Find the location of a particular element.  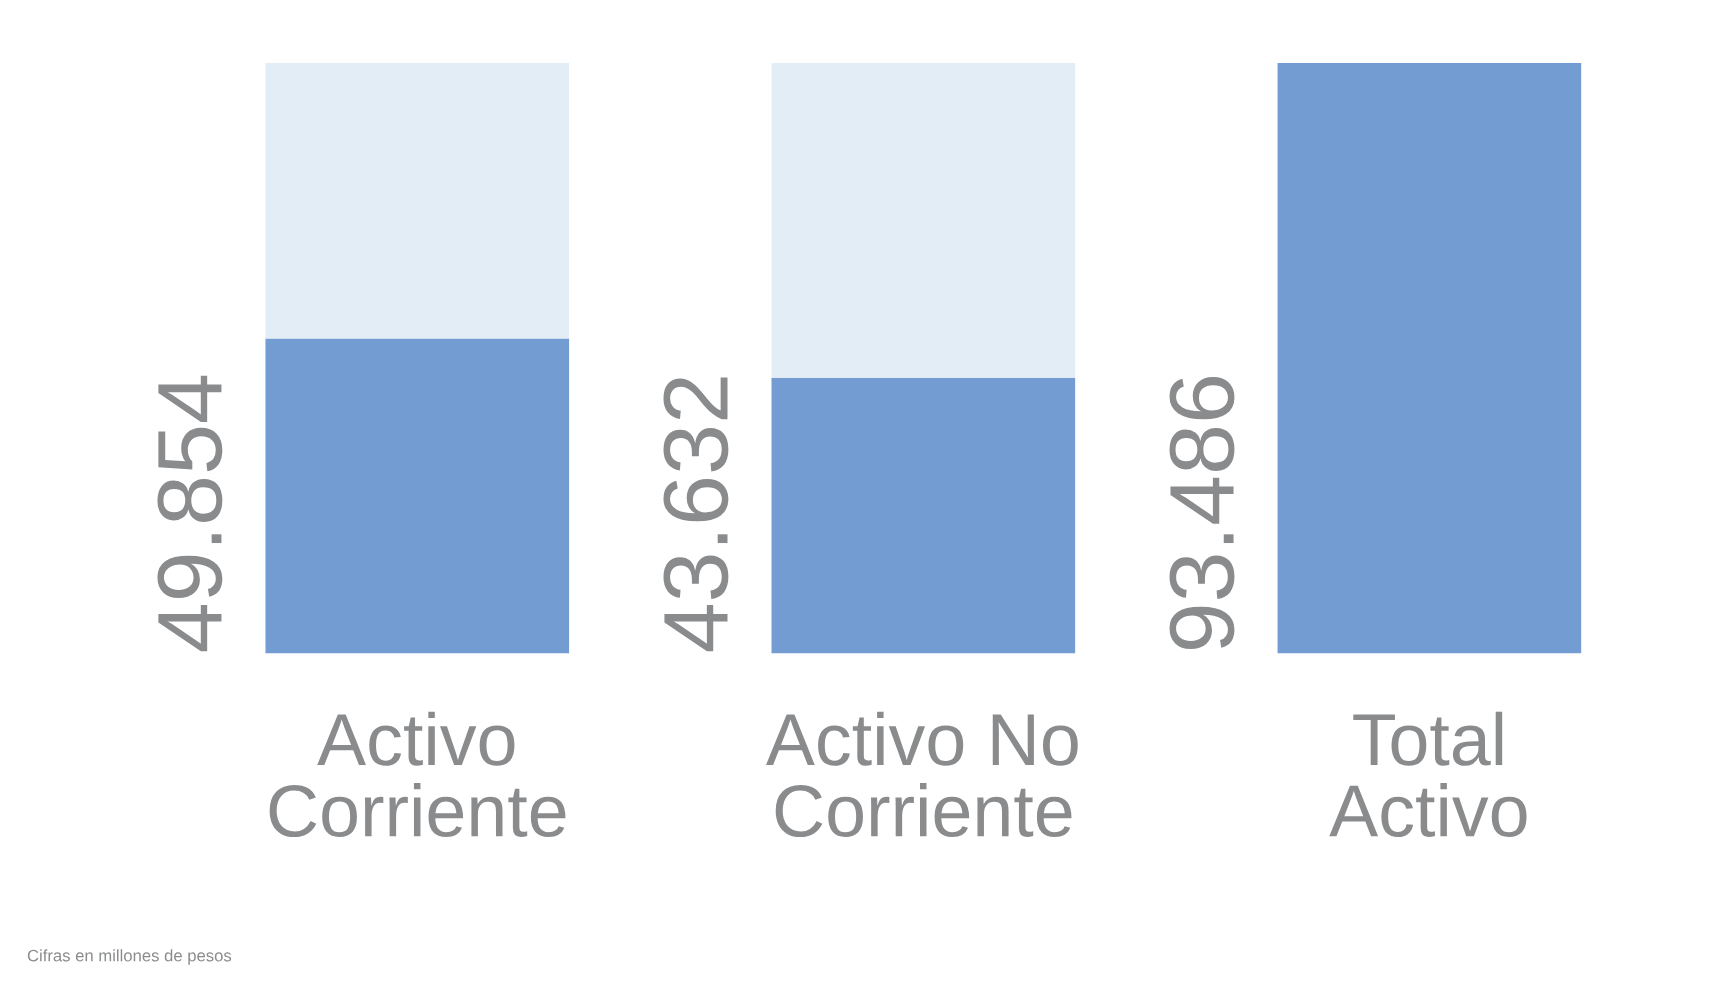

x-tick-label: Total Activo is located at coordinates (1428, 774).